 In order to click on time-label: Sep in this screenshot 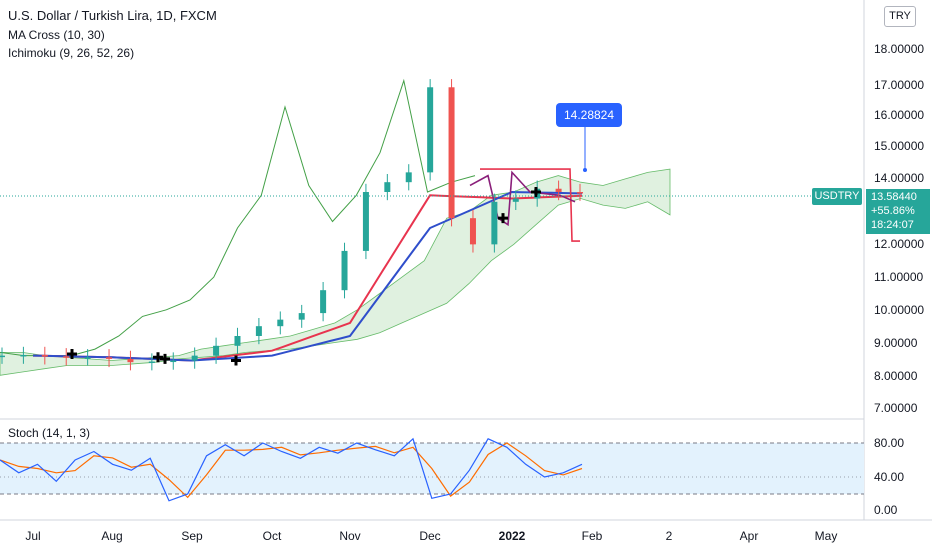, I will do `click(192, 536)`.